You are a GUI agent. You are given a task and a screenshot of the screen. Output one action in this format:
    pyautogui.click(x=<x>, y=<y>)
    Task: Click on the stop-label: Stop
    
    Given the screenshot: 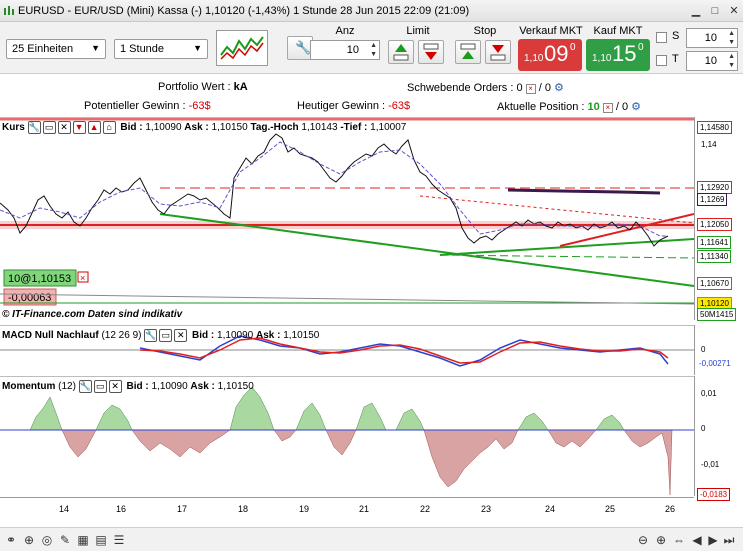 What is the action you would take?
    pyautogui.click(x=485, y=31)
    